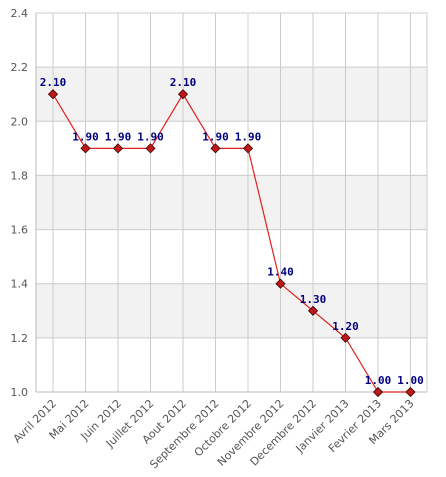 This screenshot has width=446, height=477. What do you see at coordinates (20, 392) in the screenshot?
I see `y-tick-label: 1.0` at bounding box center [20, 392].